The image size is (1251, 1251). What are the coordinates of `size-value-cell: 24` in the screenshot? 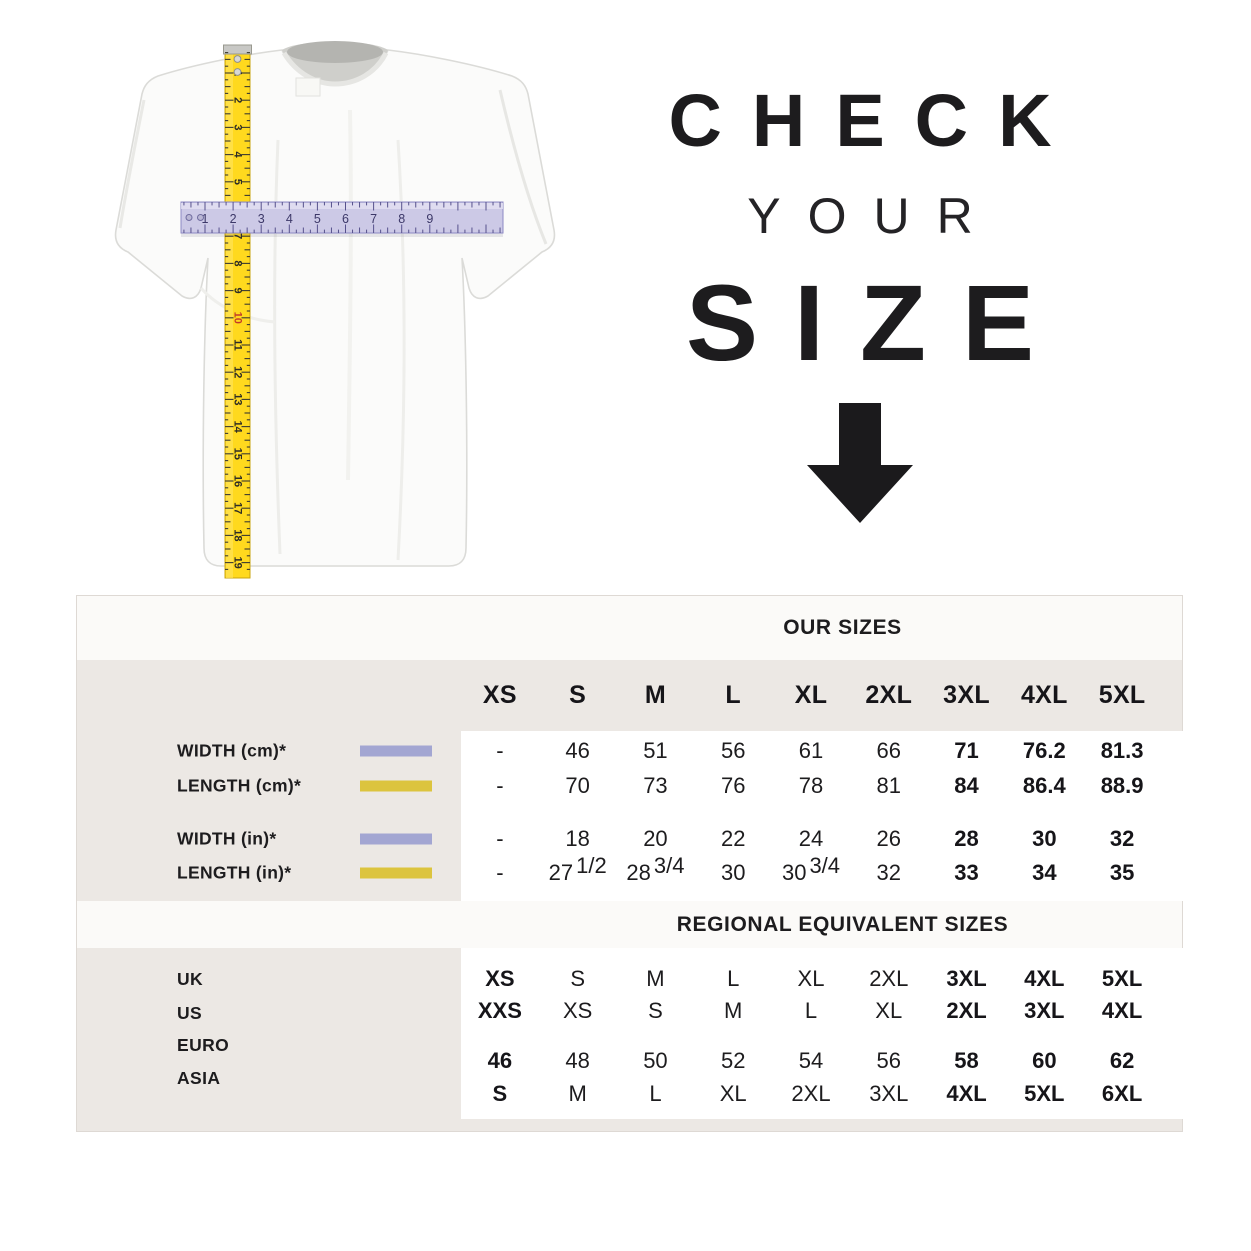 It's located at (811, 838).